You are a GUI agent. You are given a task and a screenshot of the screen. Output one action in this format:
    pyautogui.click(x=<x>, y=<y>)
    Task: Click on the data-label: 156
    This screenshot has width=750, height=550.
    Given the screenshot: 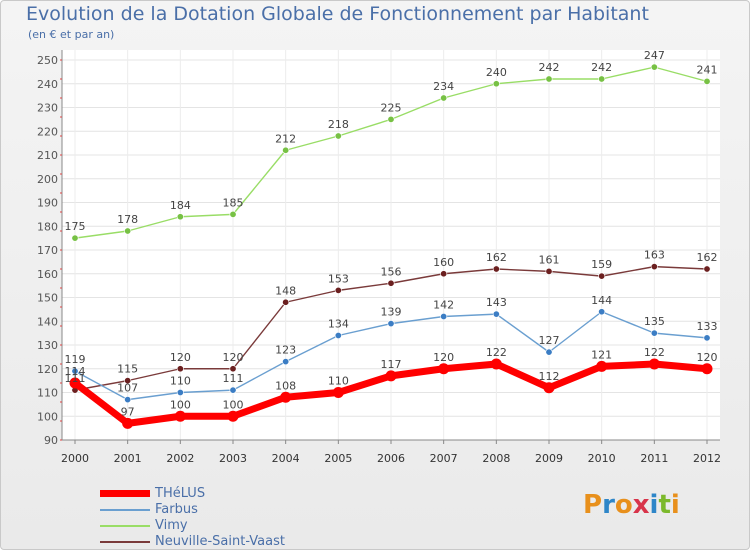 What is the action you would take?
    pyautogui.click(x=391, y=271)
    